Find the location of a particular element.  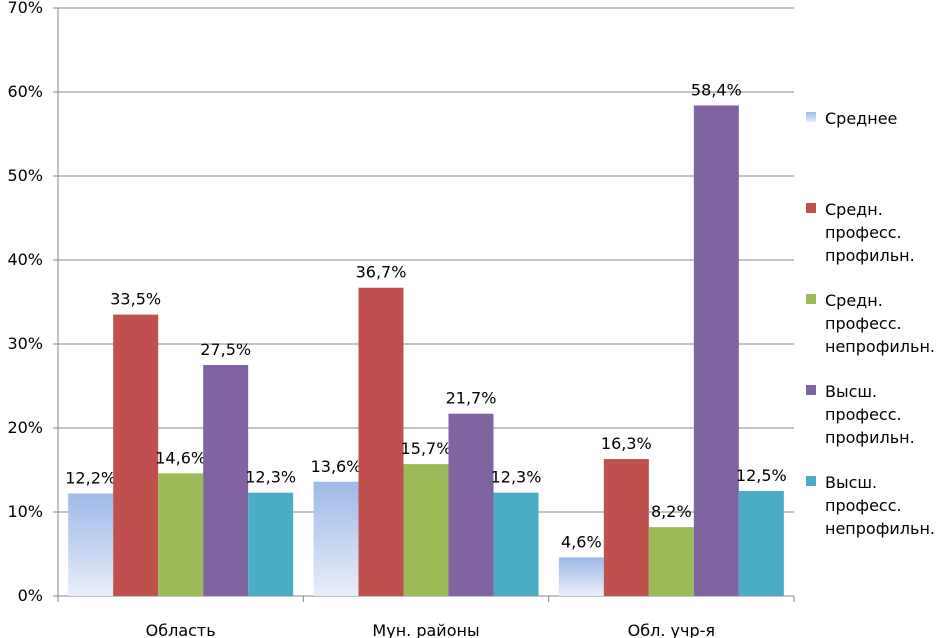

y-tick-label: 10% is located at coordinates (25, 511).